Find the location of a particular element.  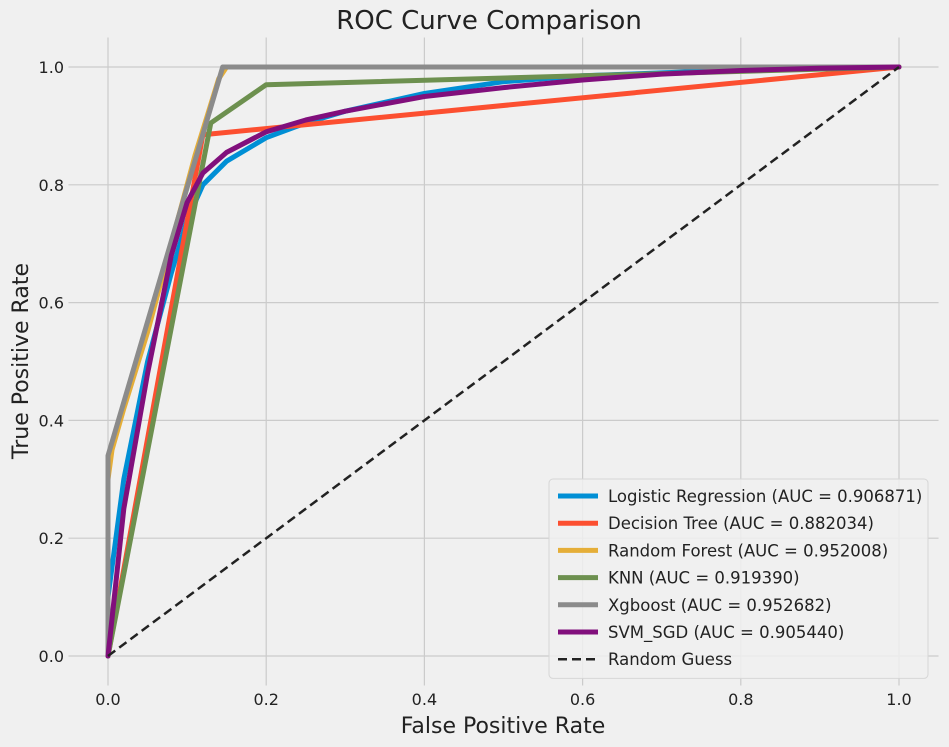

y-axis-label: True Positive Rate is located at coordinates (21, 361).